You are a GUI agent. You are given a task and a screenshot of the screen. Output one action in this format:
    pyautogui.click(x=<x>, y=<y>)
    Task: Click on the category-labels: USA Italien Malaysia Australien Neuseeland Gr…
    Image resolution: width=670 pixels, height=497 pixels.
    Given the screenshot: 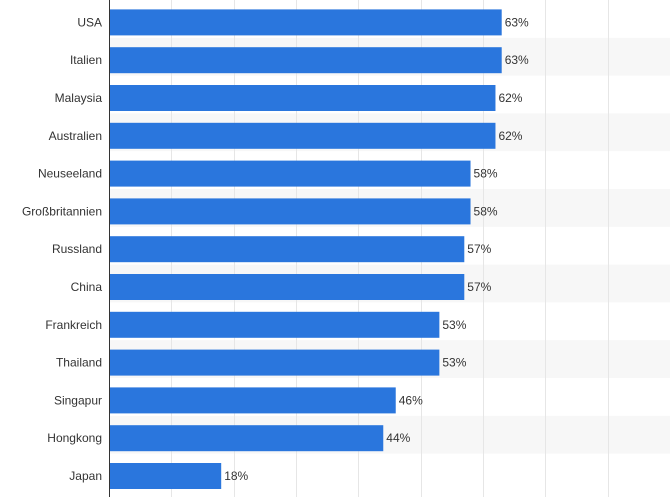 What is the action you would take?
    pyautogui.click(x=62, y=249)
    